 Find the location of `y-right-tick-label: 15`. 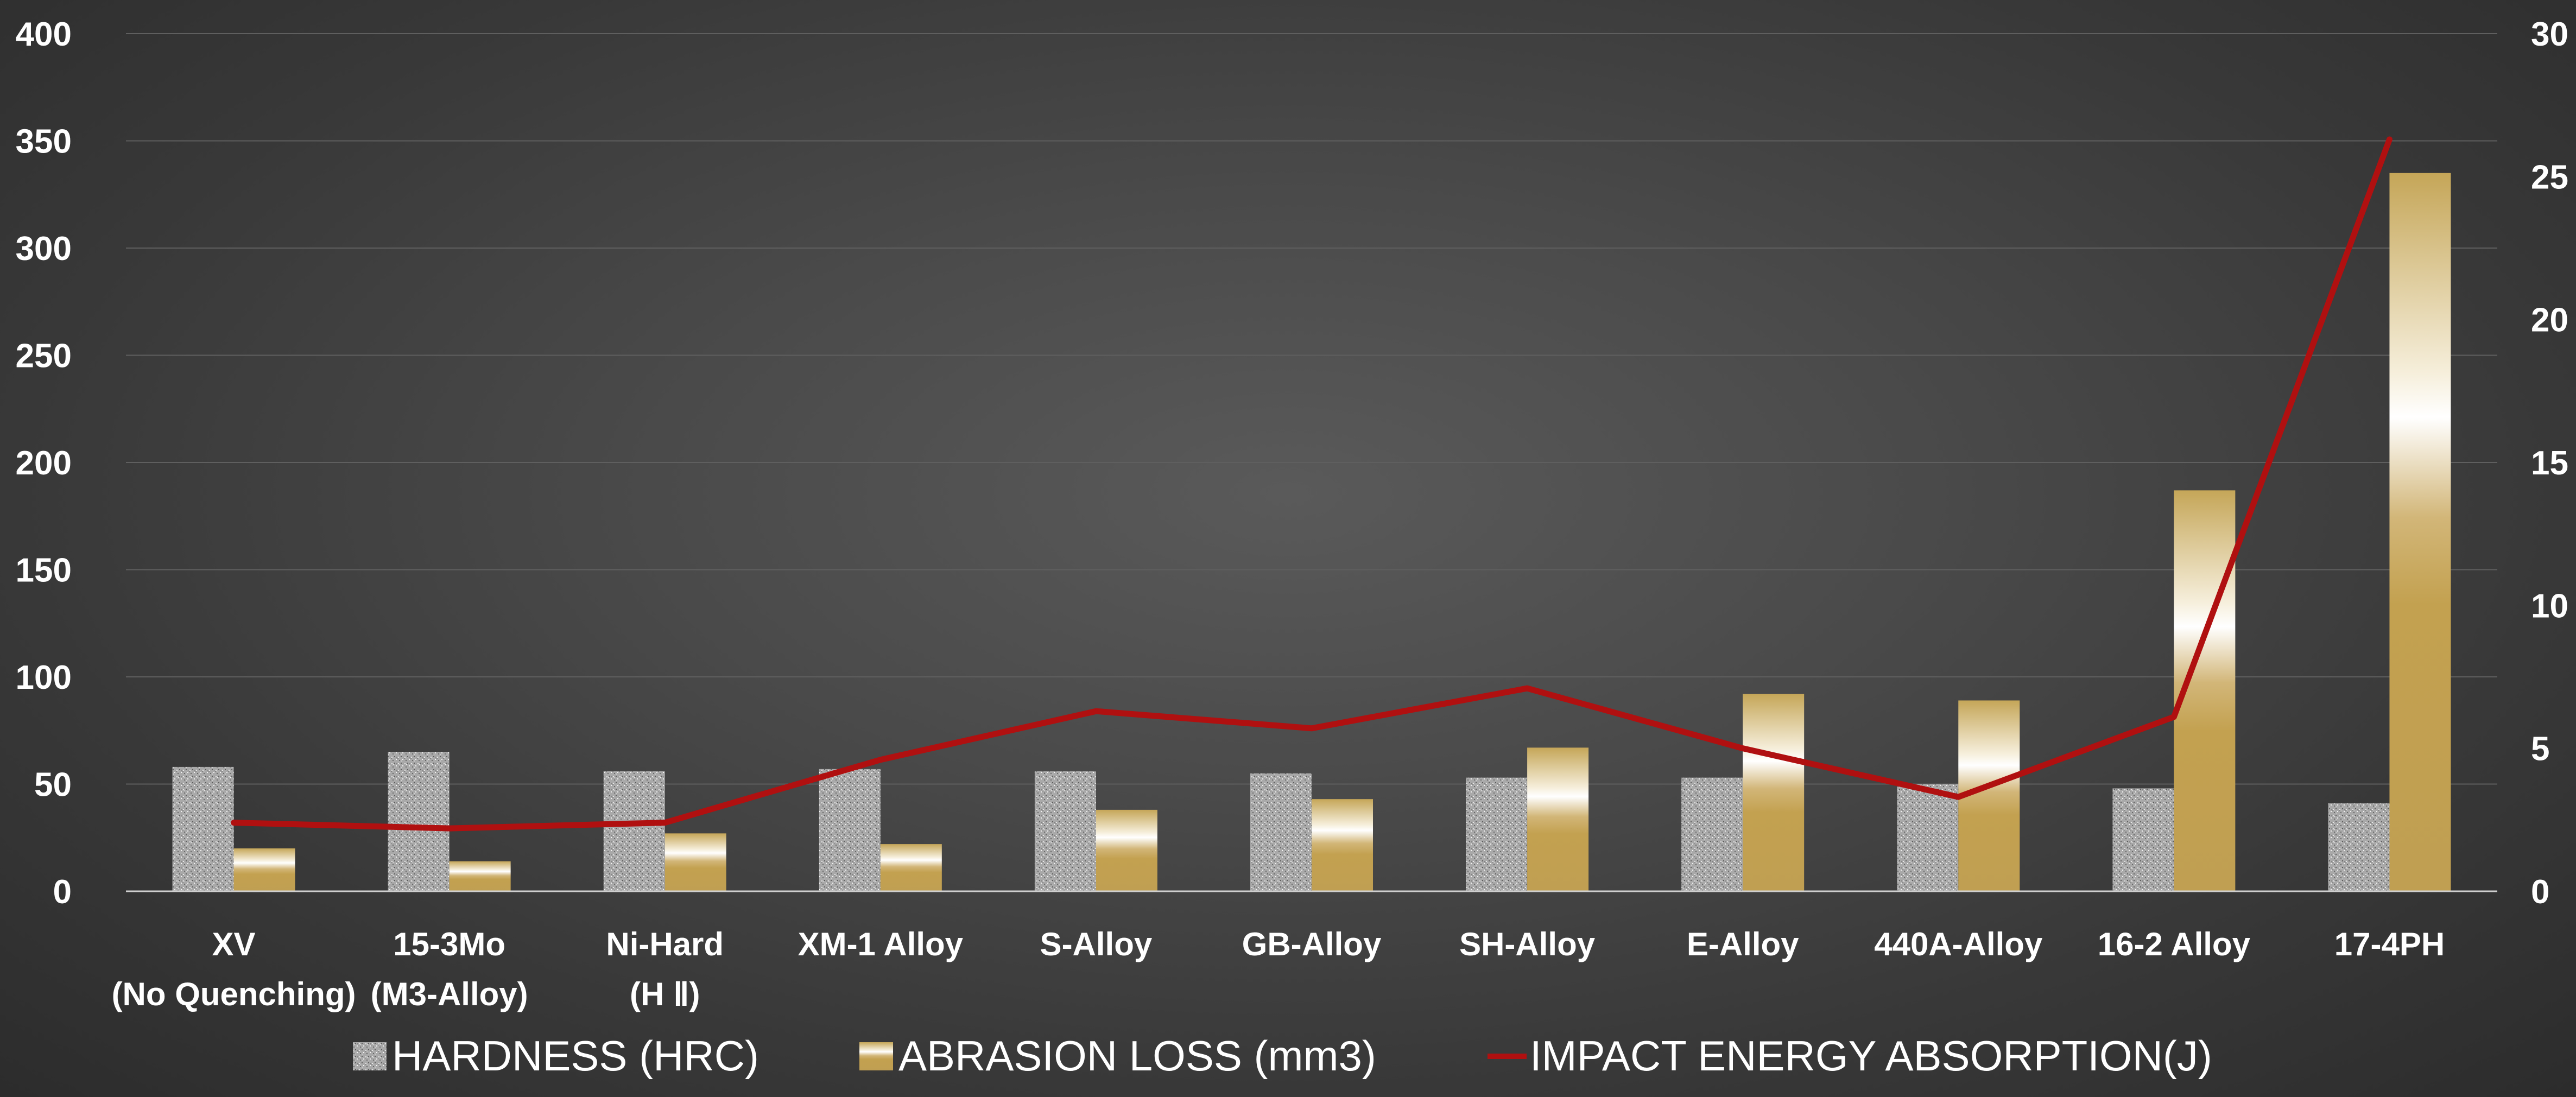

y-right-tick-label: 15 is located at coordinates (2549, 463).